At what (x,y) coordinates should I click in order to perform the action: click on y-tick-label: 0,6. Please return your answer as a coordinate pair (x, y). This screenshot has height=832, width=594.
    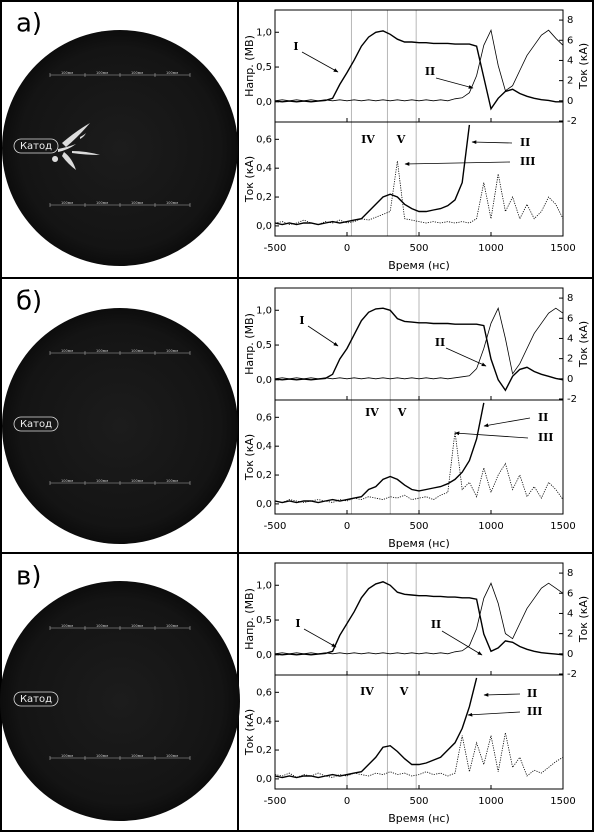
    Looking at the image, I should click on (264, 139).